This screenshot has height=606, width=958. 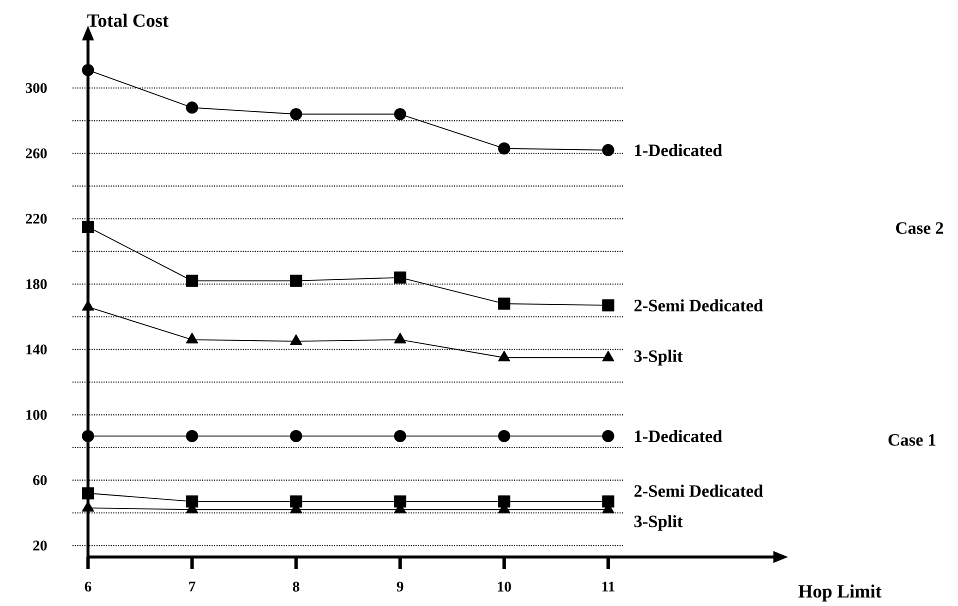 What do you see at coordinates (840, 593) in the screenshot?
I see `x-axis-title: Hop Limit` at bounding box center [840, 593].